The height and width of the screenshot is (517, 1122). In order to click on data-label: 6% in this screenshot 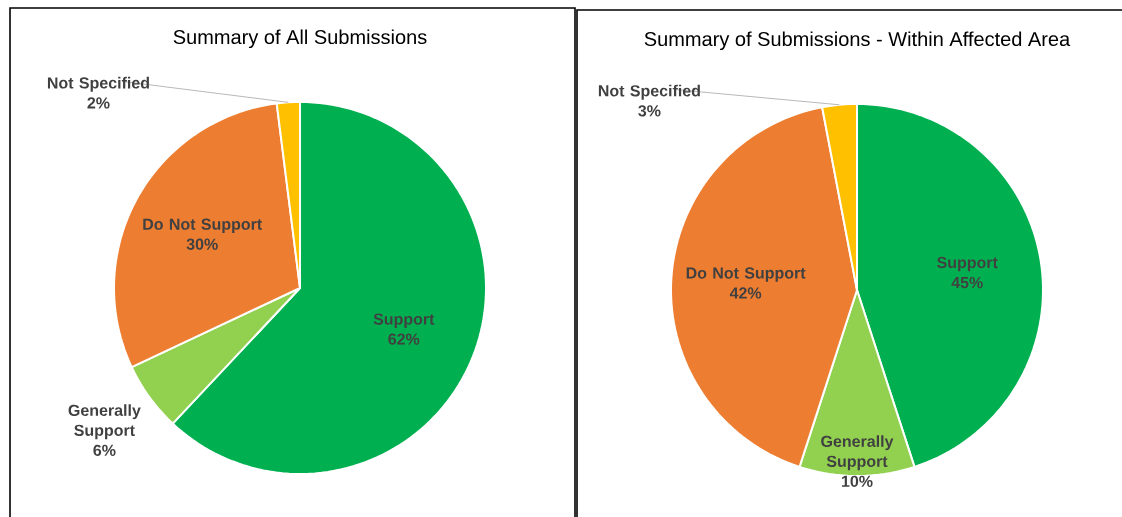, I will do `click(104, 450)`.